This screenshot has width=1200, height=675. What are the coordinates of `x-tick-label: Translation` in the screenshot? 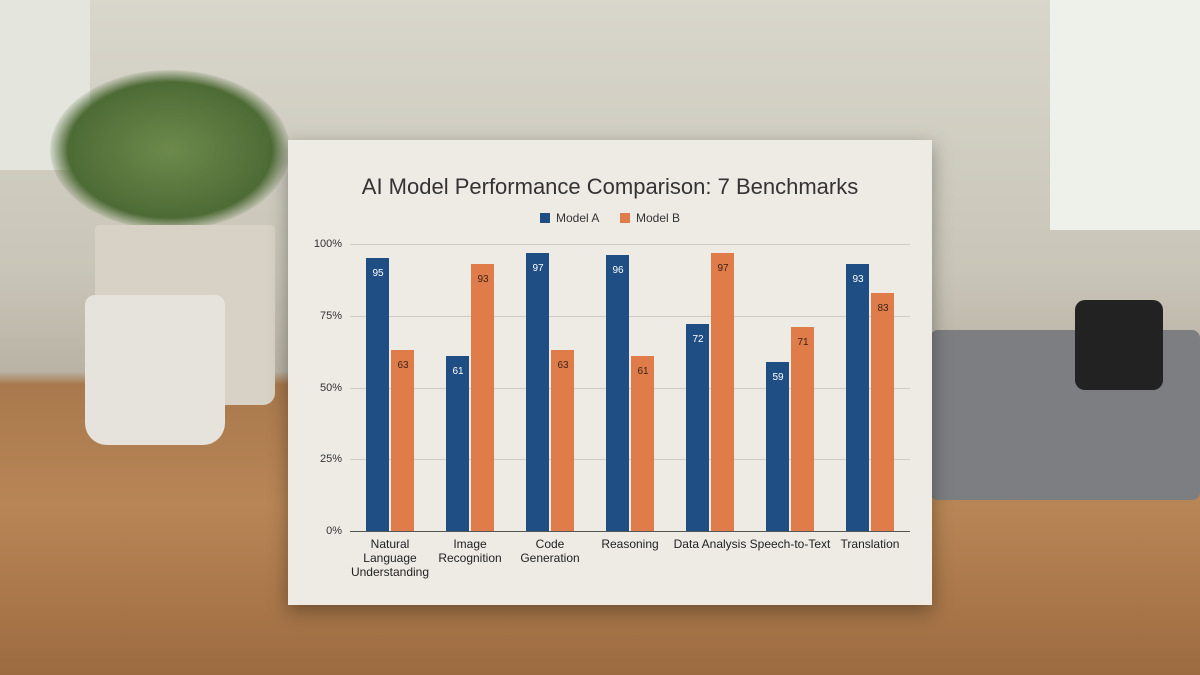 It's located at (870, 544).